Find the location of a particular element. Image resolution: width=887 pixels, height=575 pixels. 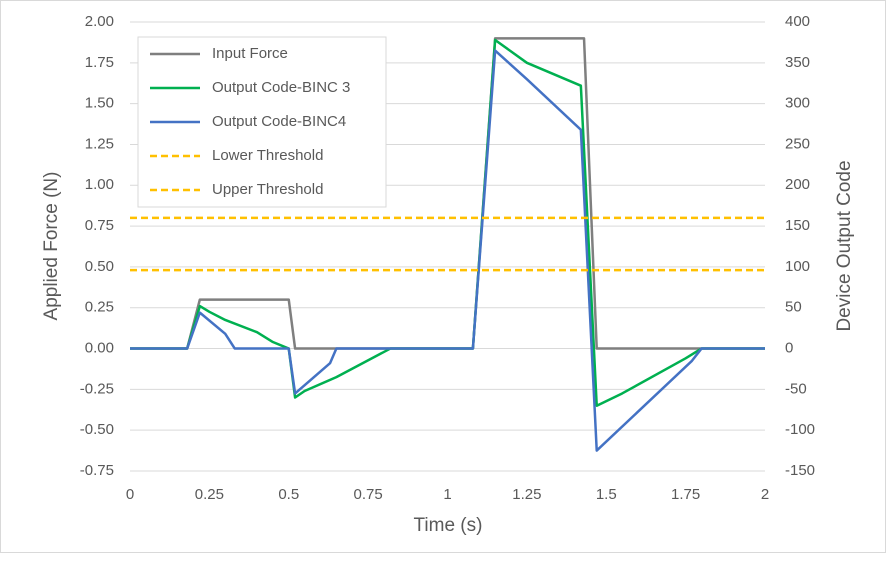

y2-axis-title: Device Output Code is located at coordinates (844, 245).